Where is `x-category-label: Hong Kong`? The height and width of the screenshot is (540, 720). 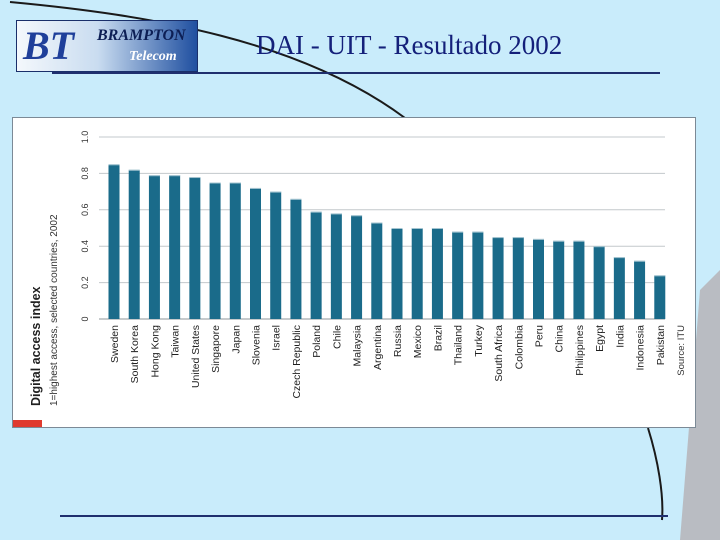 x-category-label: Hong Kong is located at coordinates (155, 351).